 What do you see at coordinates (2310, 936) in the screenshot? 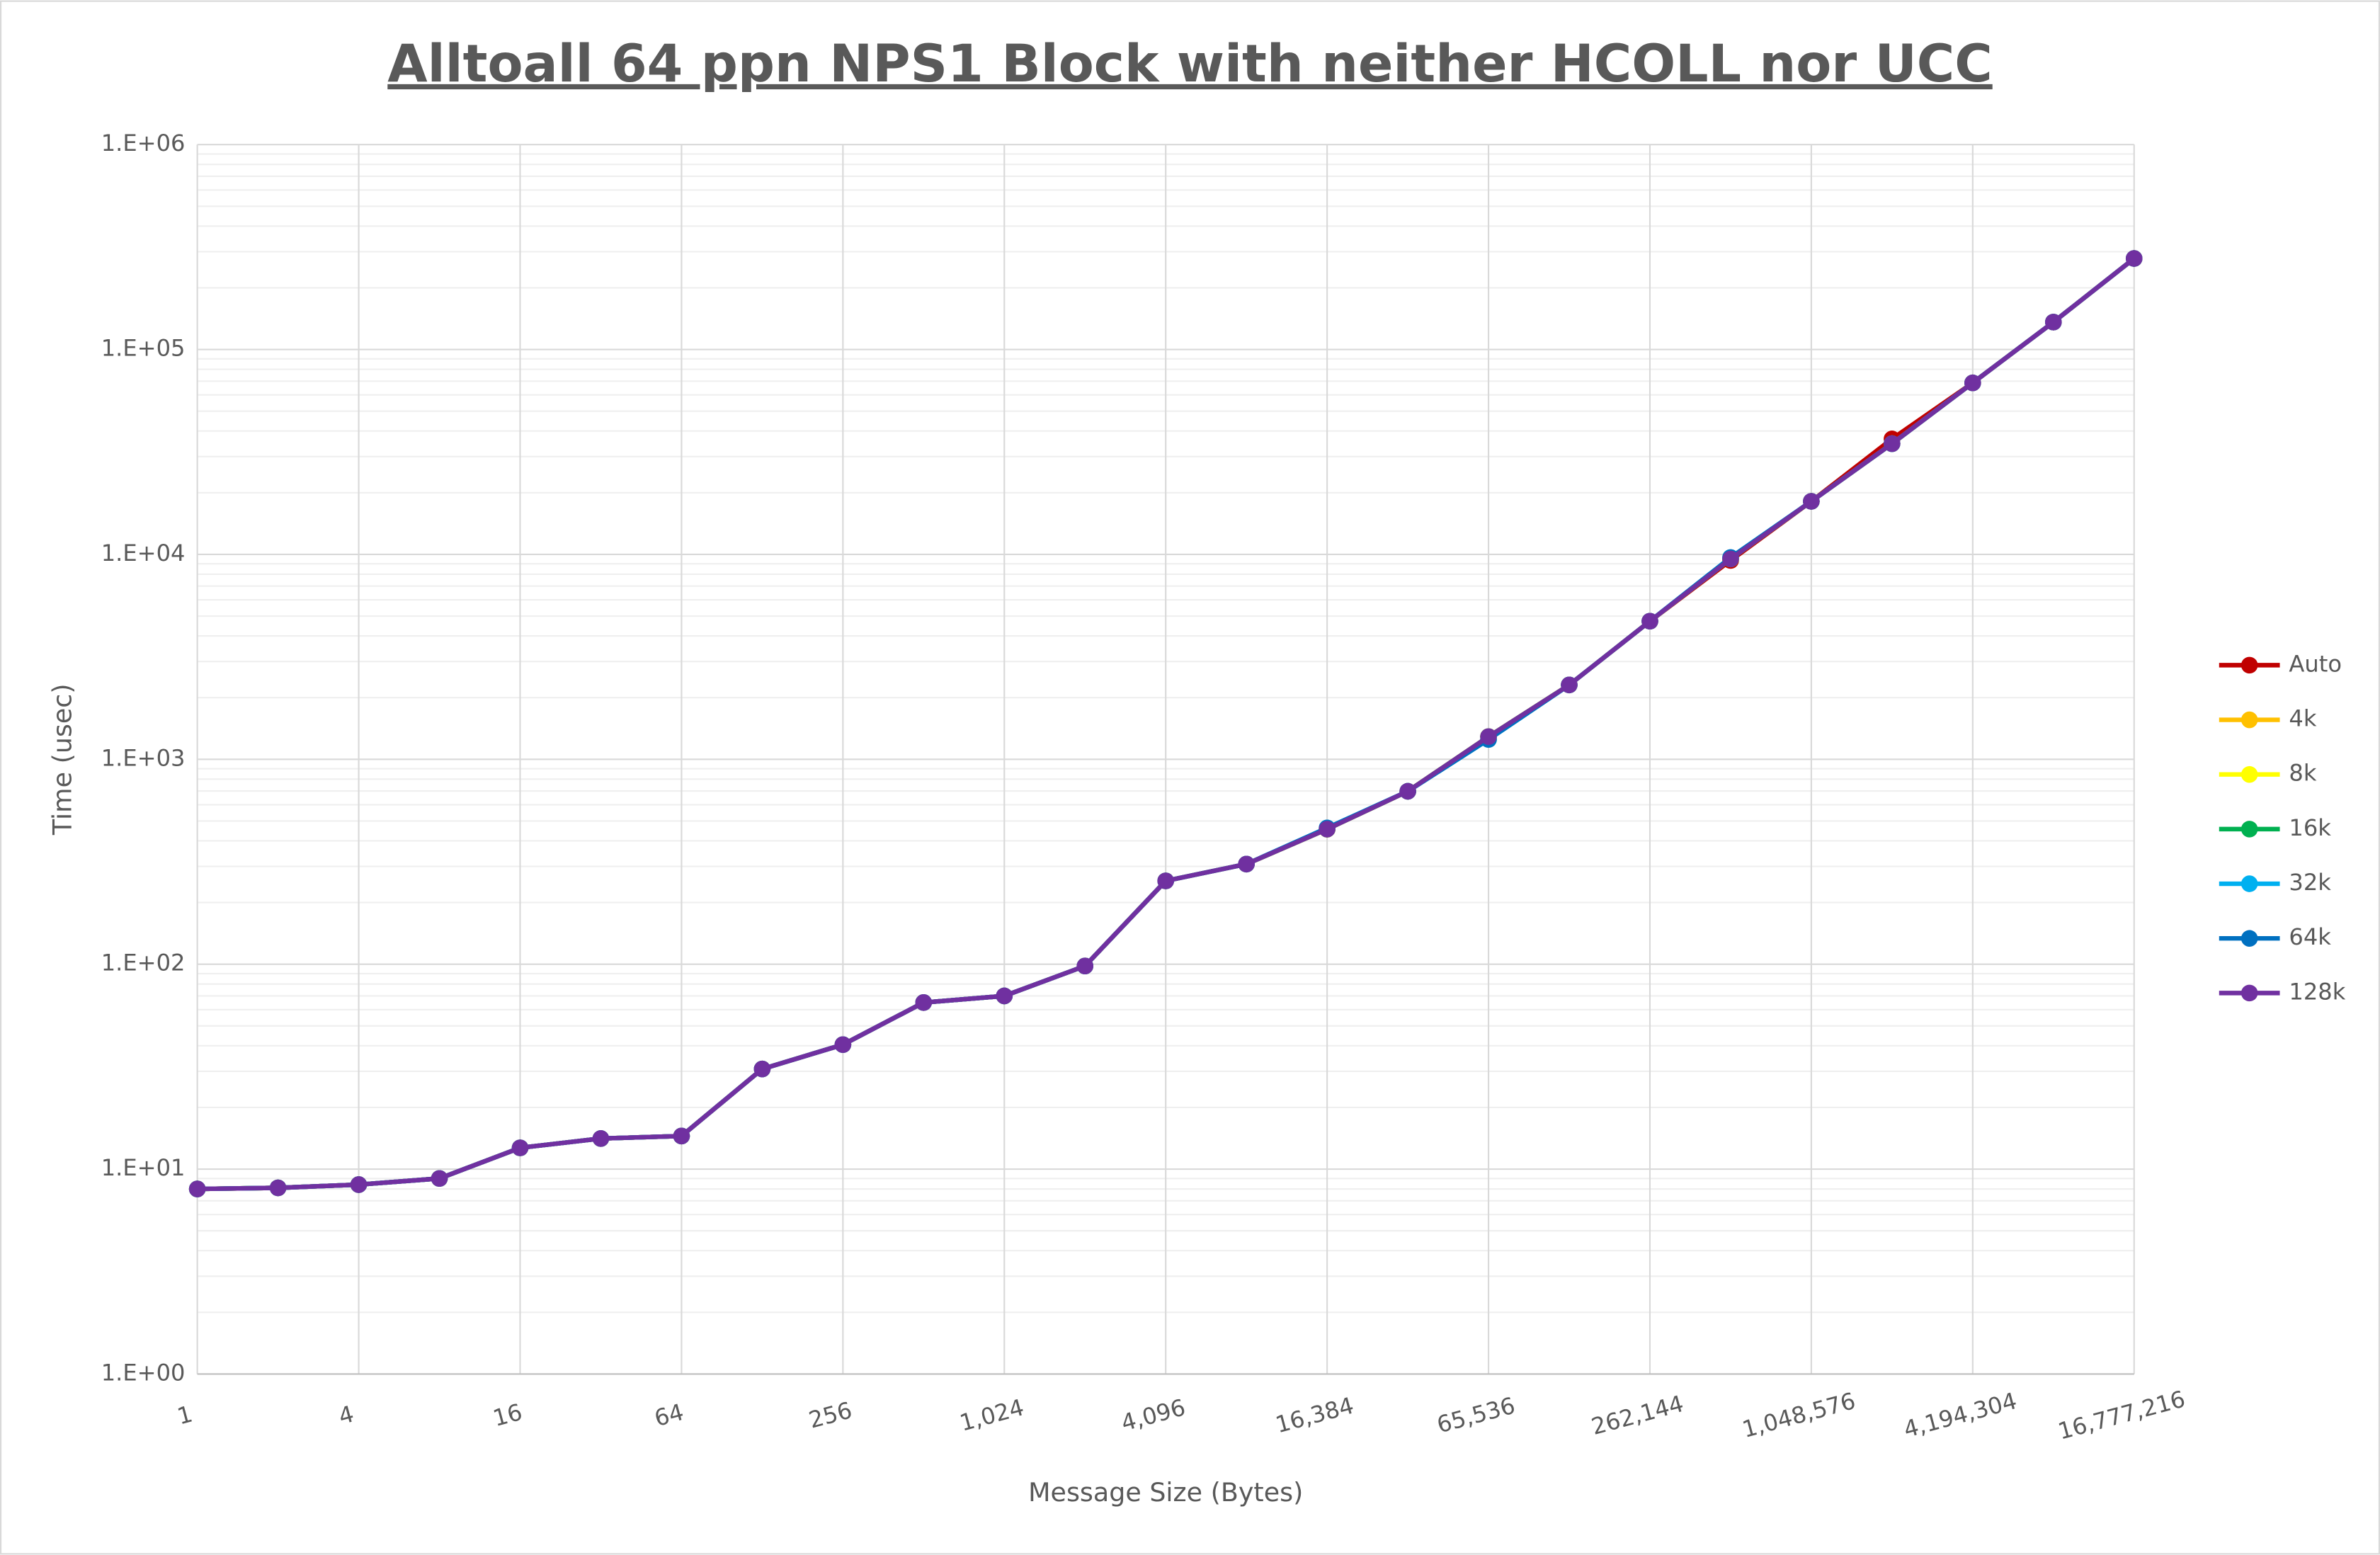
I see `legend-label: 64k` at bounding box center [2310, 936].